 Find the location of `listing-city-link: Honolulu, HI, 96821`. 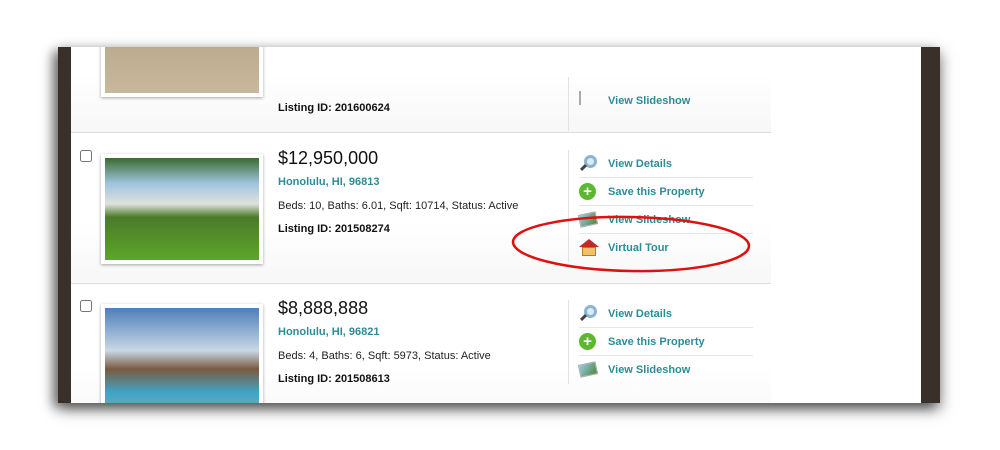

listing-city-link: Honolulu, HI, 96821 is located at coordinates (329, 332).